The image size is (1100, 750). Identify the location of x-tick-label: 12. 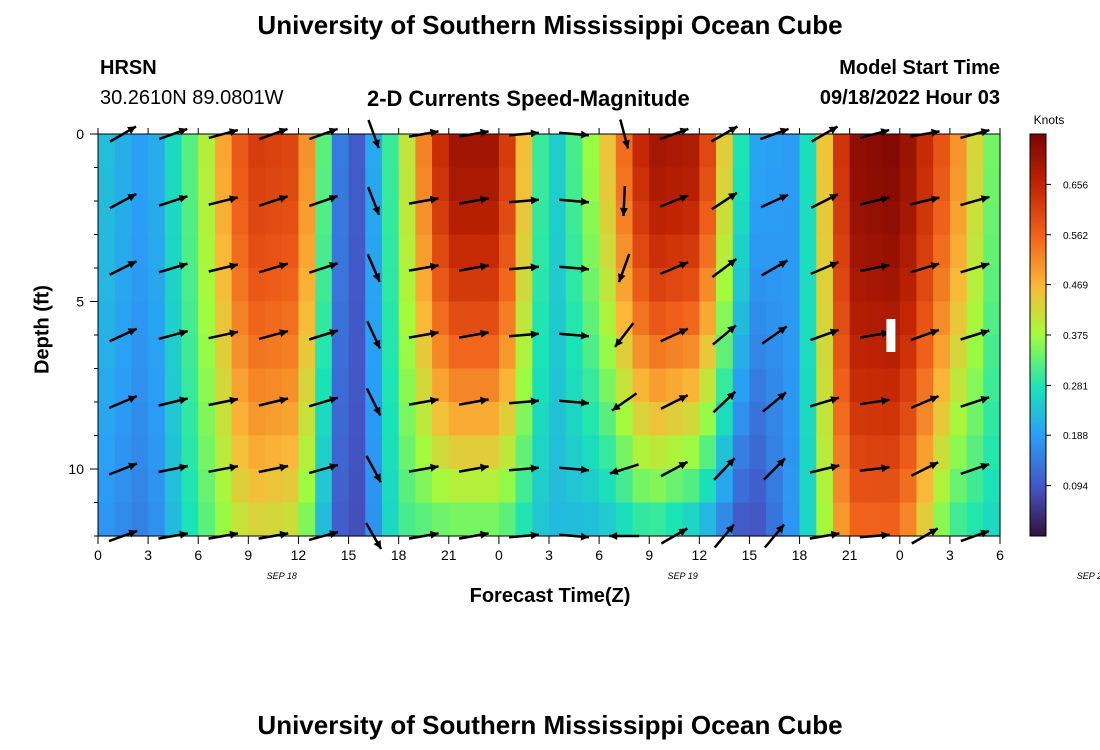
(700, 555).